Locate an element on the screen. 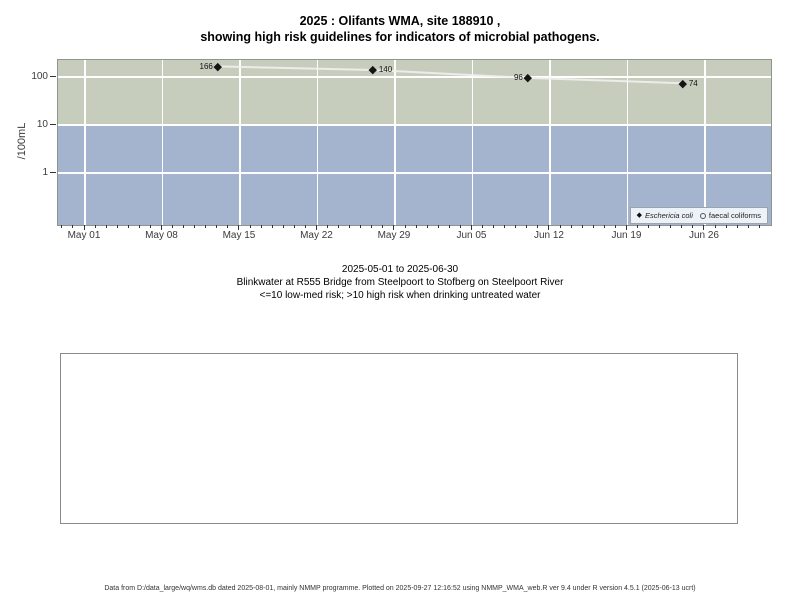  x-tick-label: Jun 26 is located at coordinates (703, 235).